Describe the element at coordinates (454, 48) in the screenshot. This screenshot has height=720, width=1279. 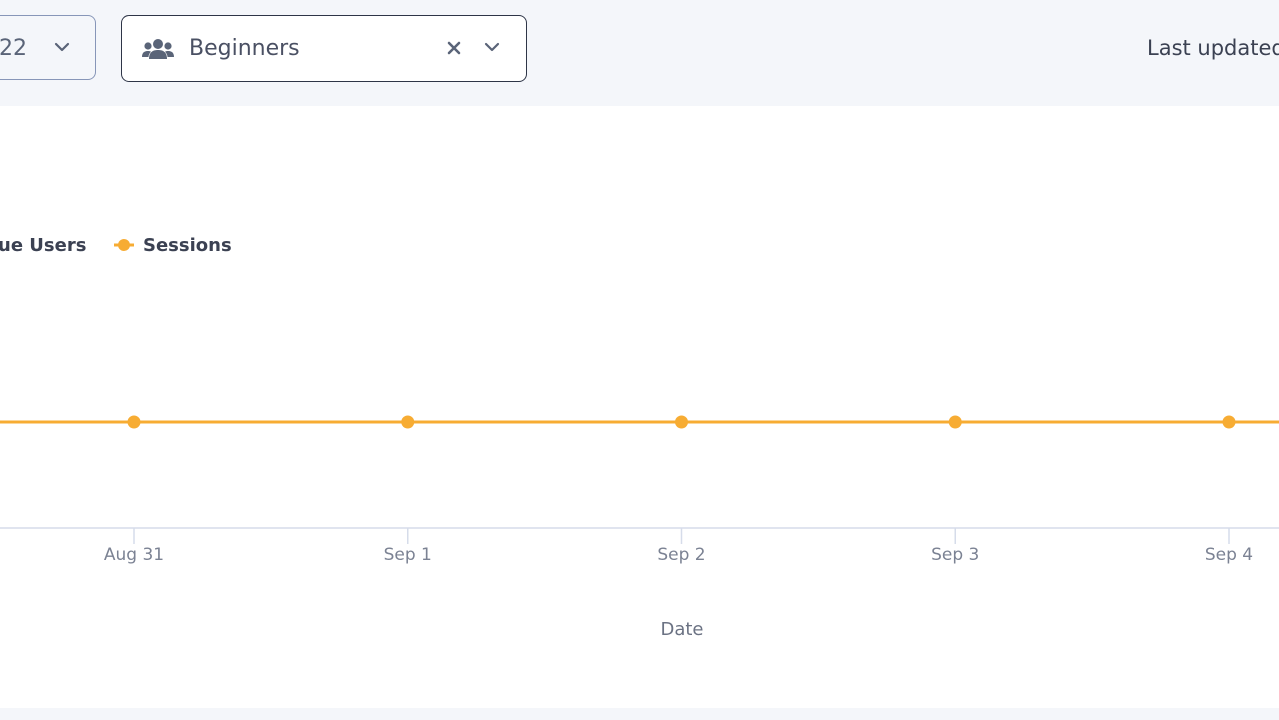
I see `close-icon` at that location.